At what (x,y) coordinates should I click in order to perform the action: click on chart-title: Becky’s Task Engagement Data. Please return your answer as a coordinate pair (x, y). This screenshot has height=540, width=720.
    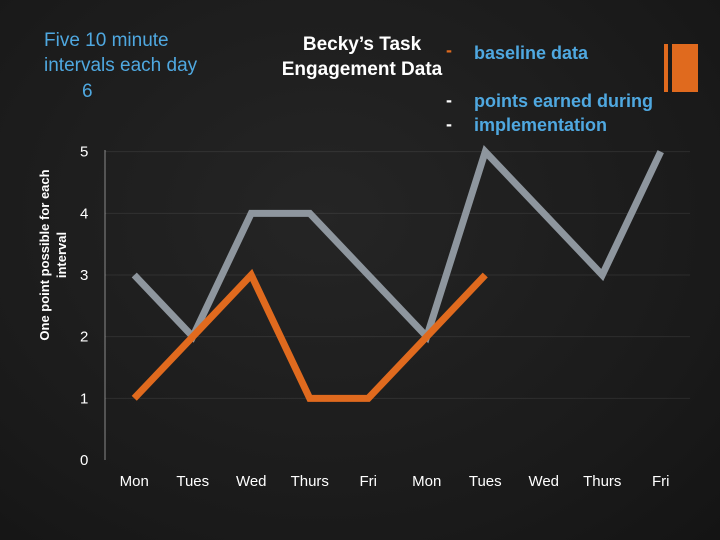
    Looking at the image, I should click on (362, 57).